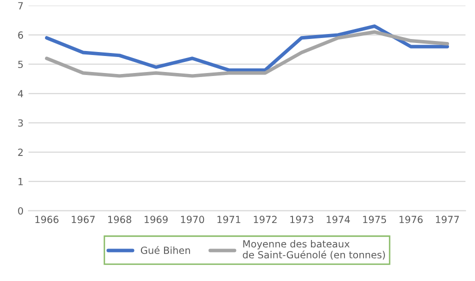 This screenshot has height=281, width=475. I want to click on y-tick-label: 4, so click(21, 94).